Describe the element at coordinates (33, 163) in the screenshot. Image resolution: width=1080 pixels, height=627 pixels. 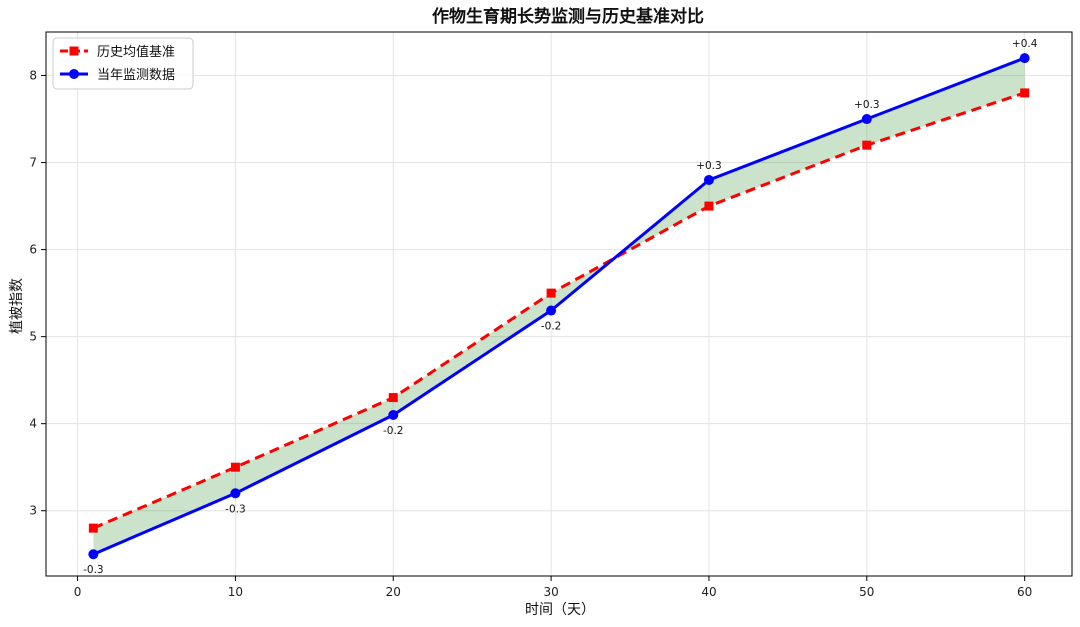
I see `y-tick-label: 7` at that location.